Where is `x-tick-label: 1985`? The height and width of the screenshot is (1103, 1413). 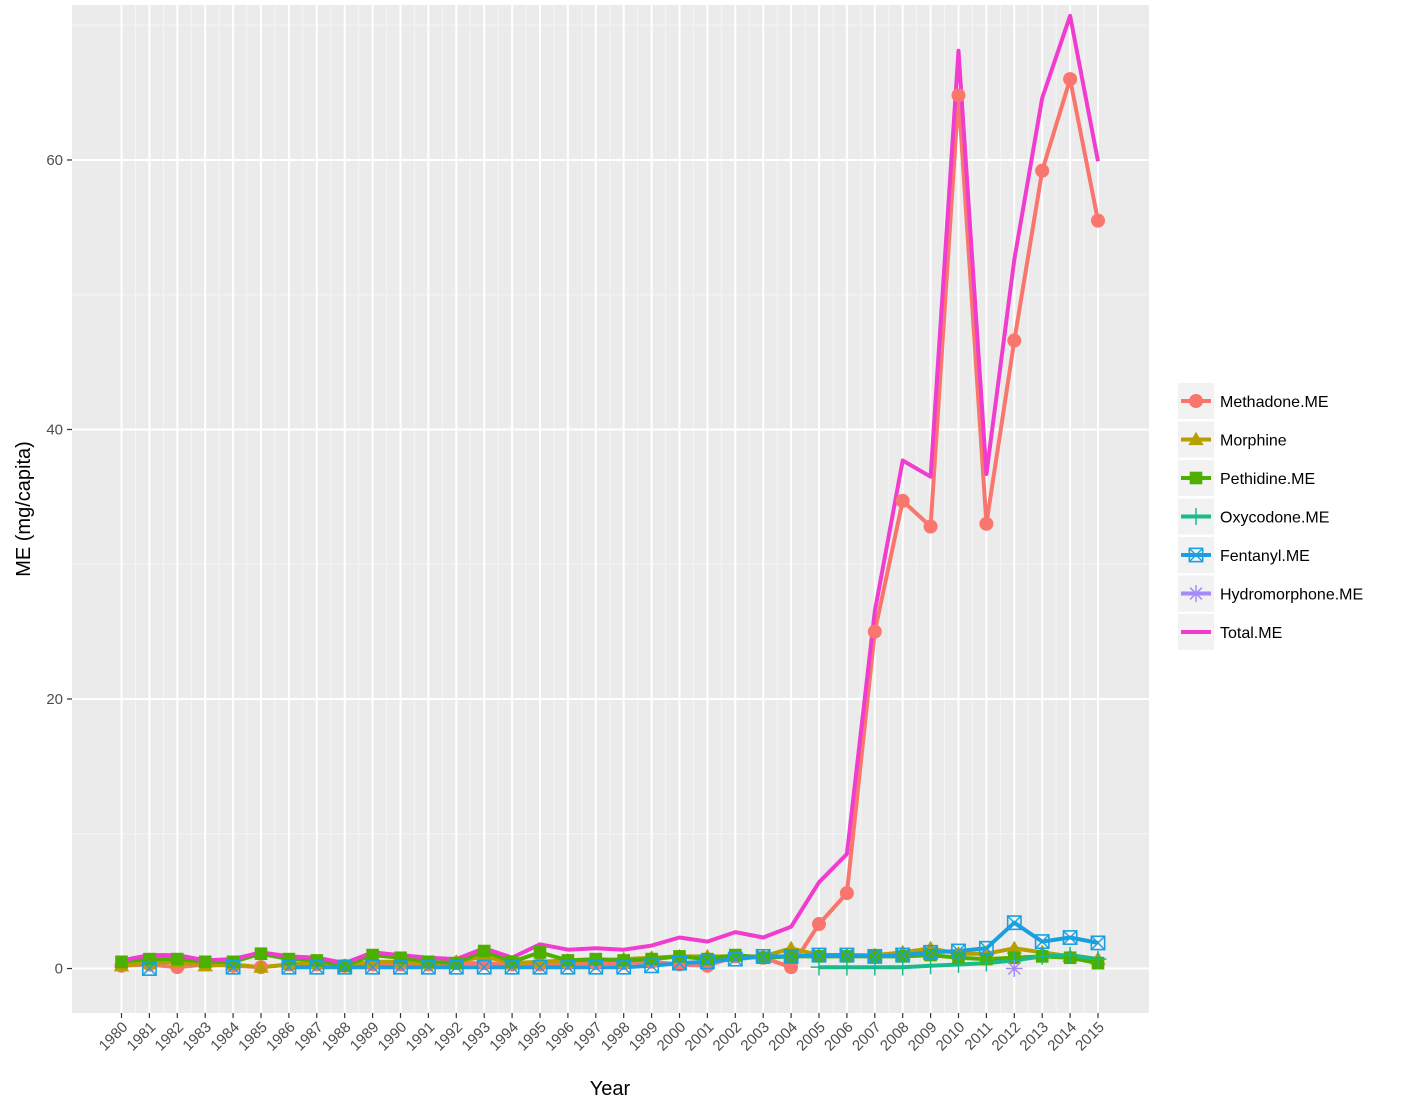 x-tick-label: 1985 is located at coordinates (253, 1037).